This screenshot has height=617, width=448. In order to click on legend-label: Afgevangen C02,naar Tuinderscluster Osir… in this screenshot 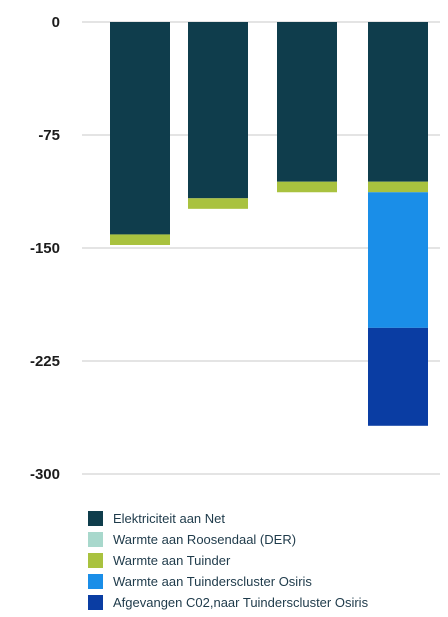, I will do `click(241, 602)`.